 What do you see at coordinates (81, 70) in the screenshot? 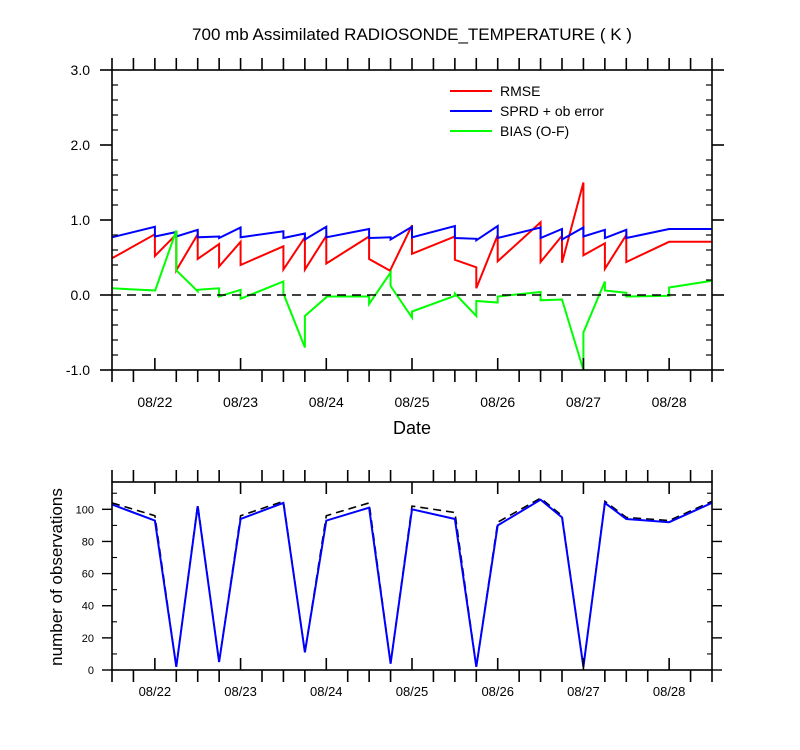
I see `y-tick-label: 3.0` at bounding box center [81, 70].